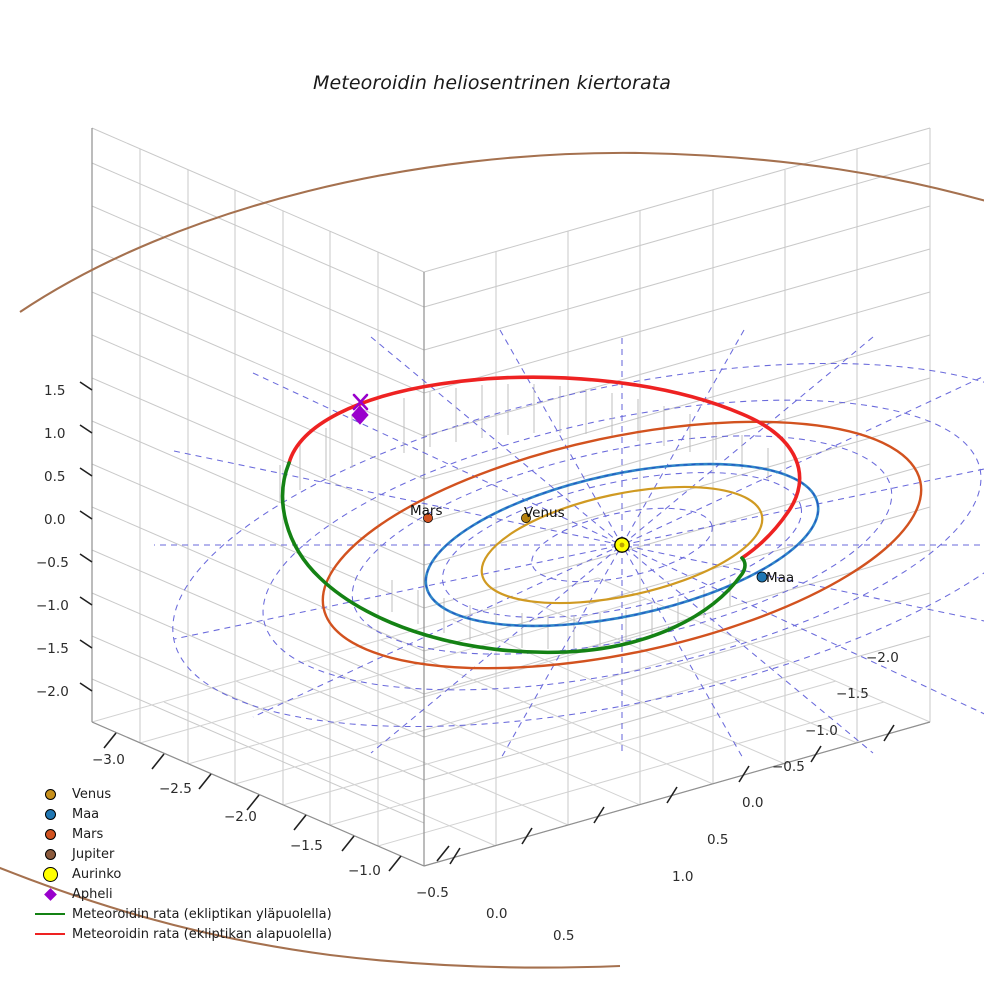  Describe the element at coordinates (52, 692) in the screenshot. I see `z-tick-label: −2.0` at that location.